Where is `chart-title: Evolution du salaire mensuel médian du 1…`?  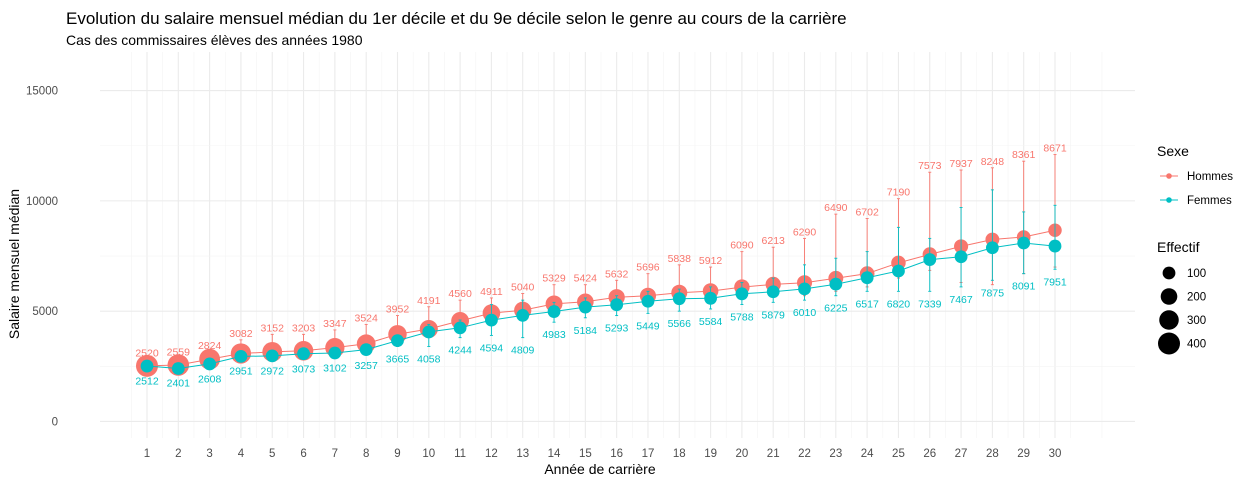
chart-title: Evolution du salaire mensuel médian du 1… is located at coordinates (456, 18).